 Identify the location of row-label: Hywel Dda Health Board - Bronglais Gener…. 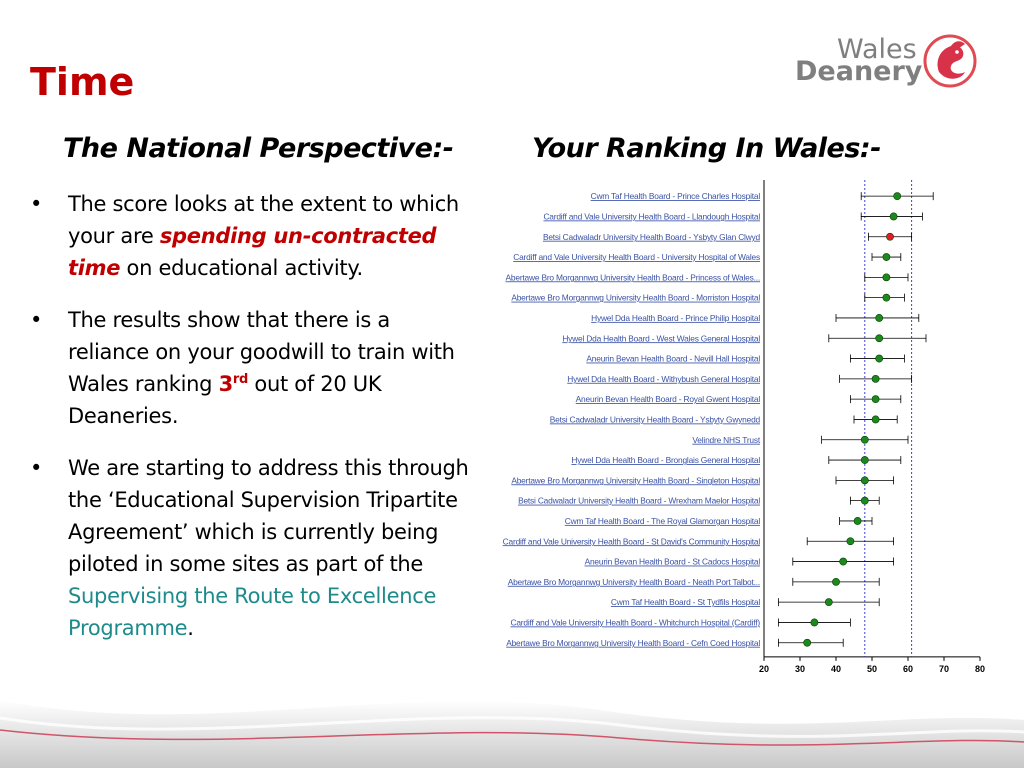
(665, 460).